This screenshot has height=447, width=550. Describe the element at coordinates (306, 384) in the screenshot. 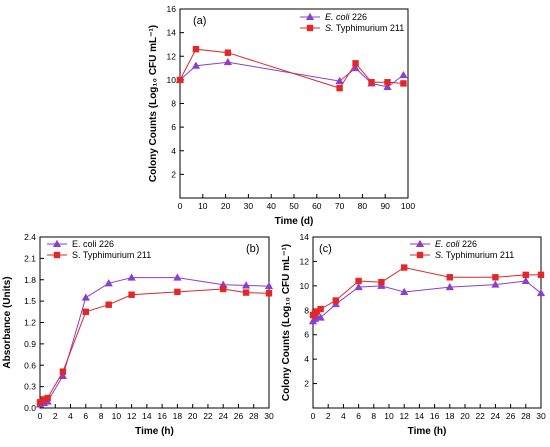

I see `y-tick-label: 2` at that location.